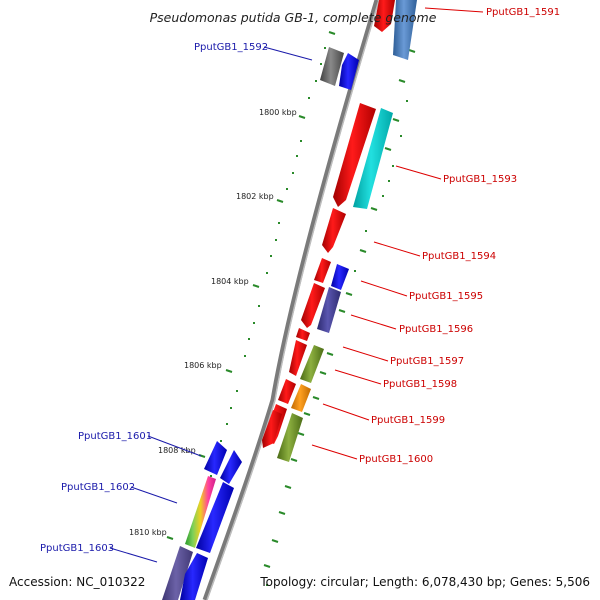 The height and width of the screenshot is (600, 600). Describe the element at coordinates (148, 532) in the screenshot. I see `kbp-label: 1810 kbp` at that location.